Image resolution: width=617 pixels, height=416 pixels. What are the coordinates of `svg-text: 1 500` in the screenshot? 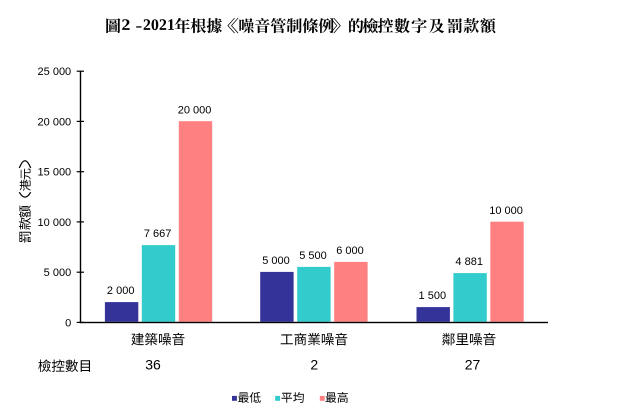 It's located at (433, 296).